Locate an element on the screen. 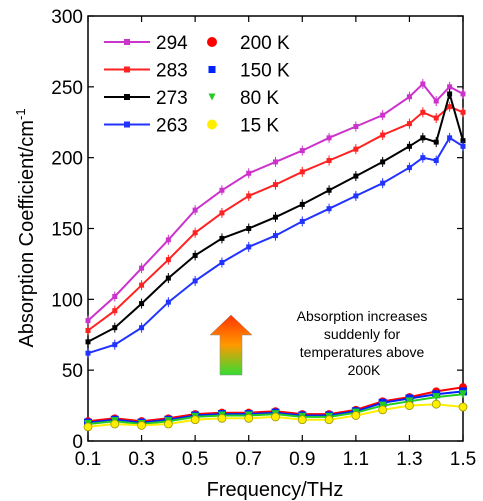 This screenshot has height=501, width=483. legend-entry: 15 K is located at coordinates (243, 126).